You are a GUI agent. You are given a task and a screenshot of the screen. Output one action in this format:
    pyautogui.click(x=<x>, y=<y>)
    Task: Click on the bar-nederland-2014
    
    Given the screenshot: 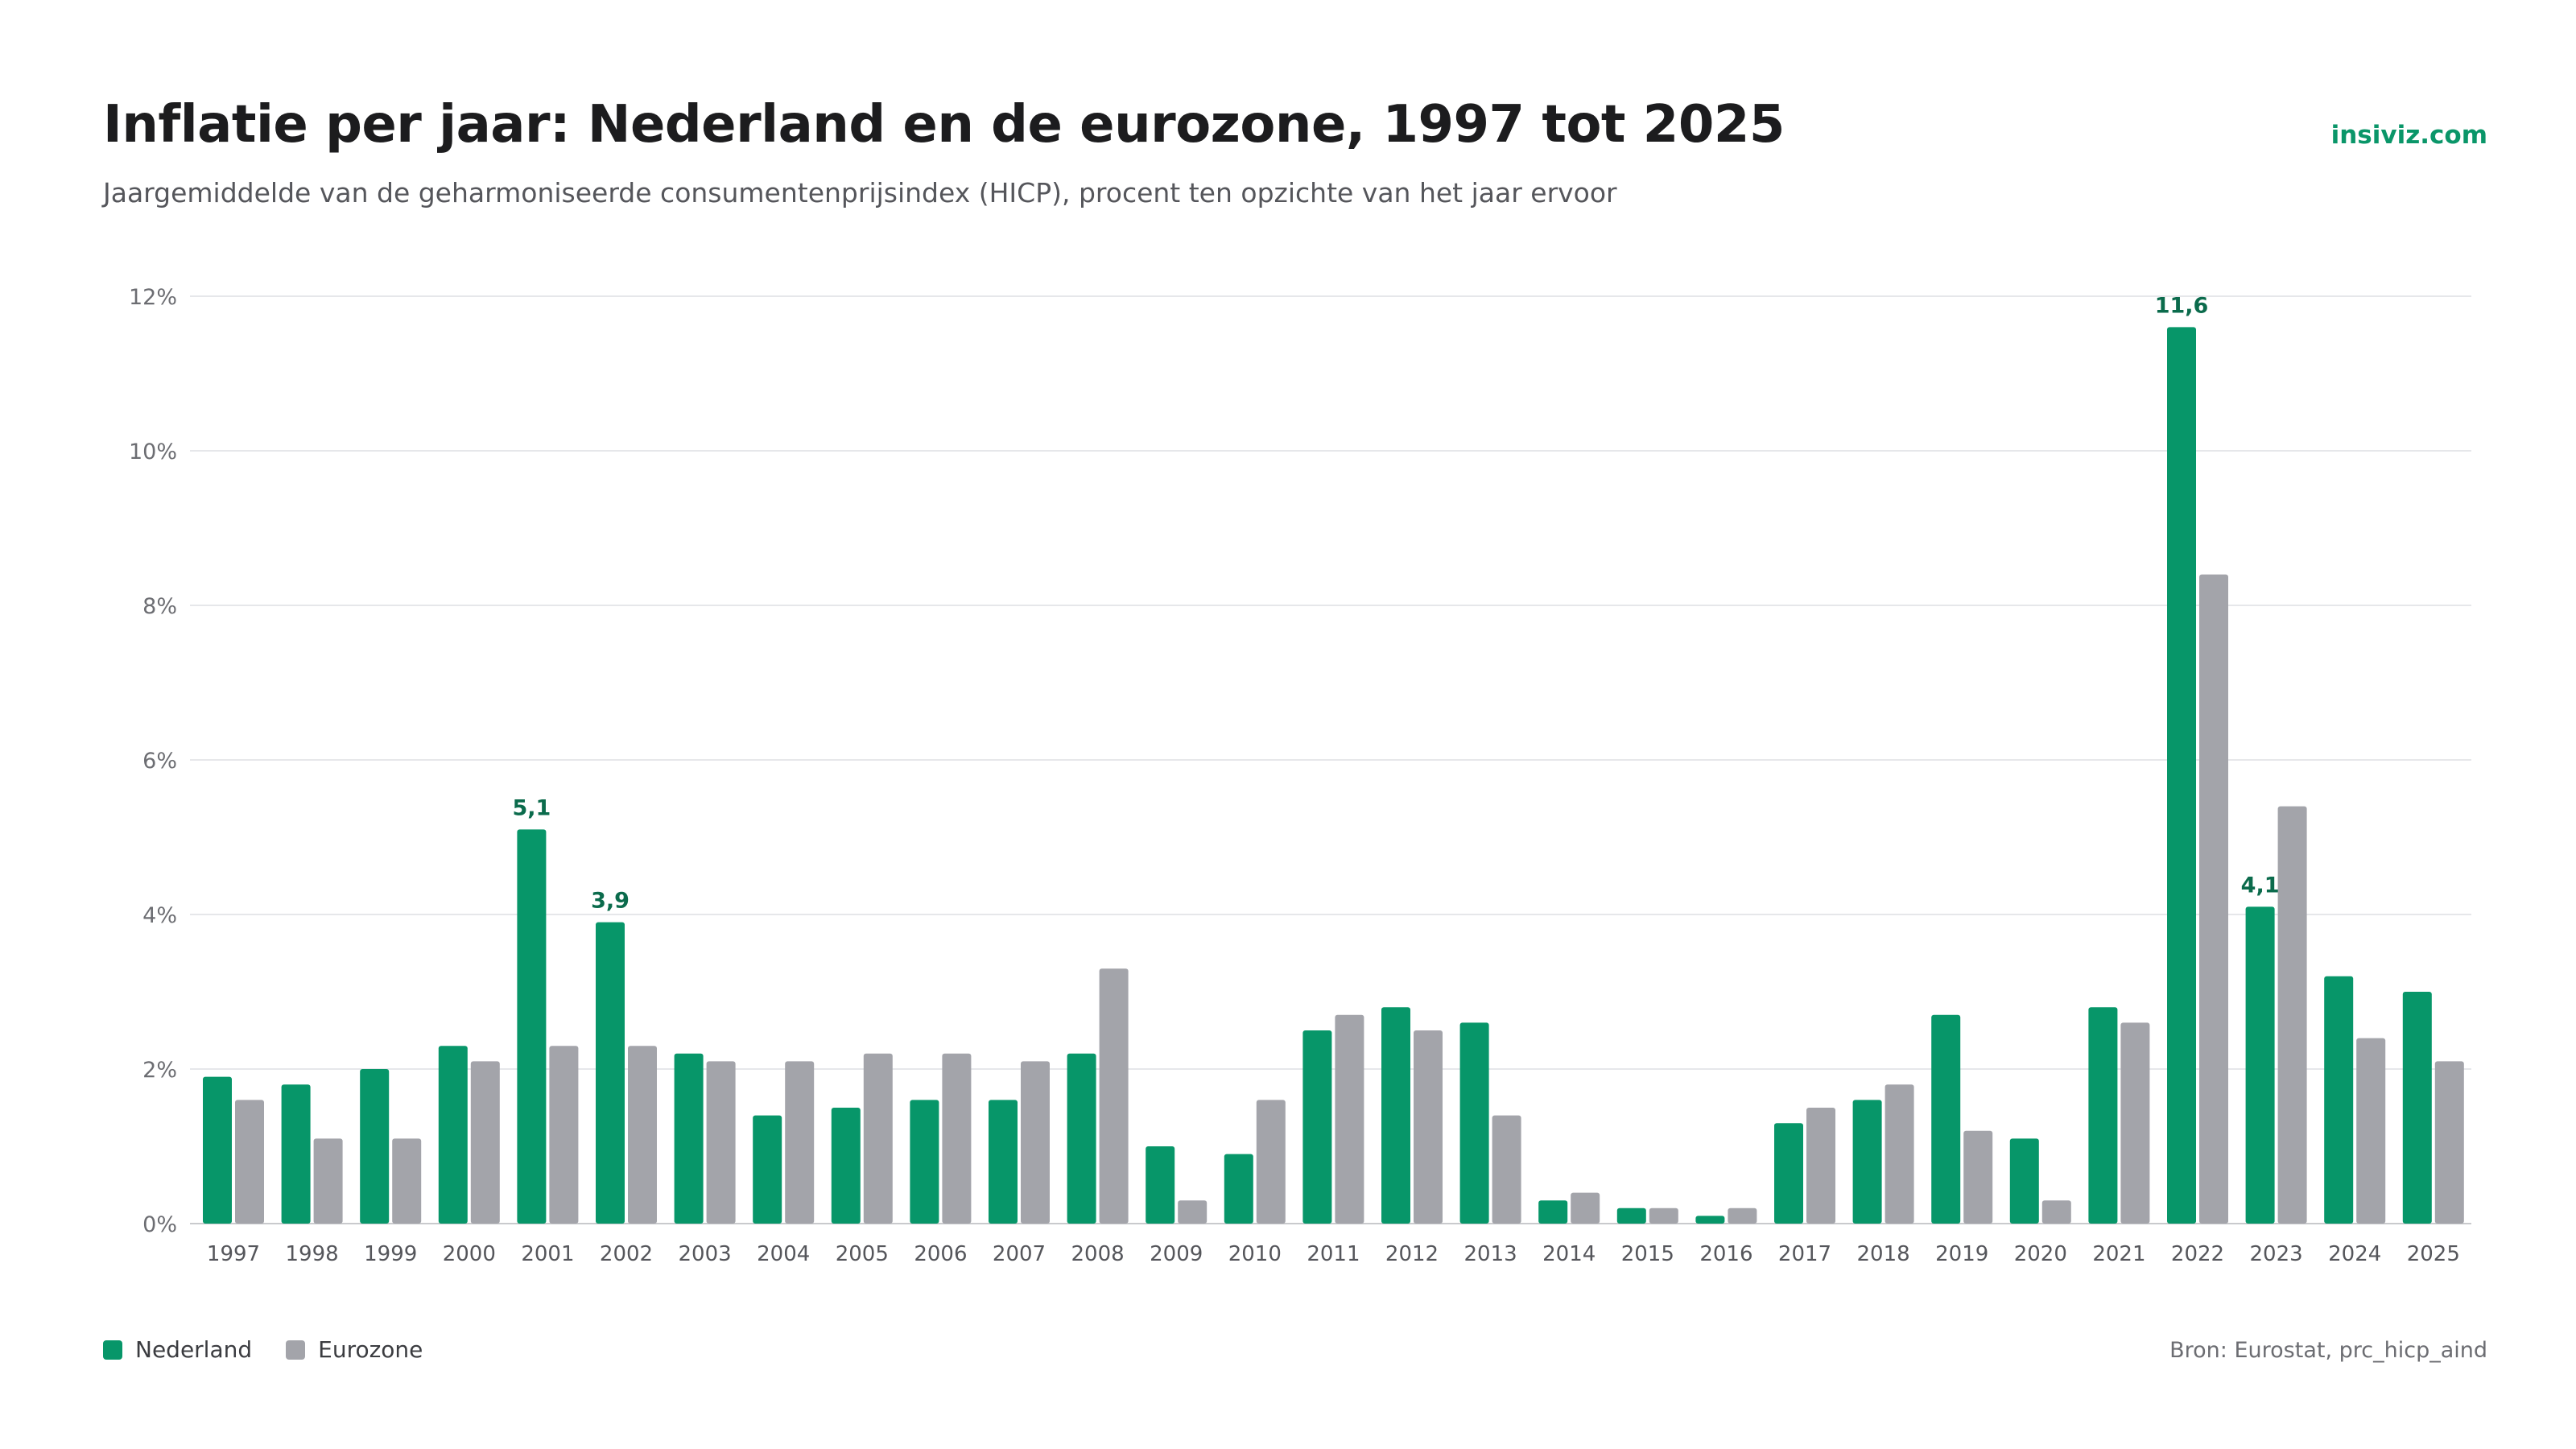 What is the action you would take?
    pyautogui.click(x=1553, y=1212)
    